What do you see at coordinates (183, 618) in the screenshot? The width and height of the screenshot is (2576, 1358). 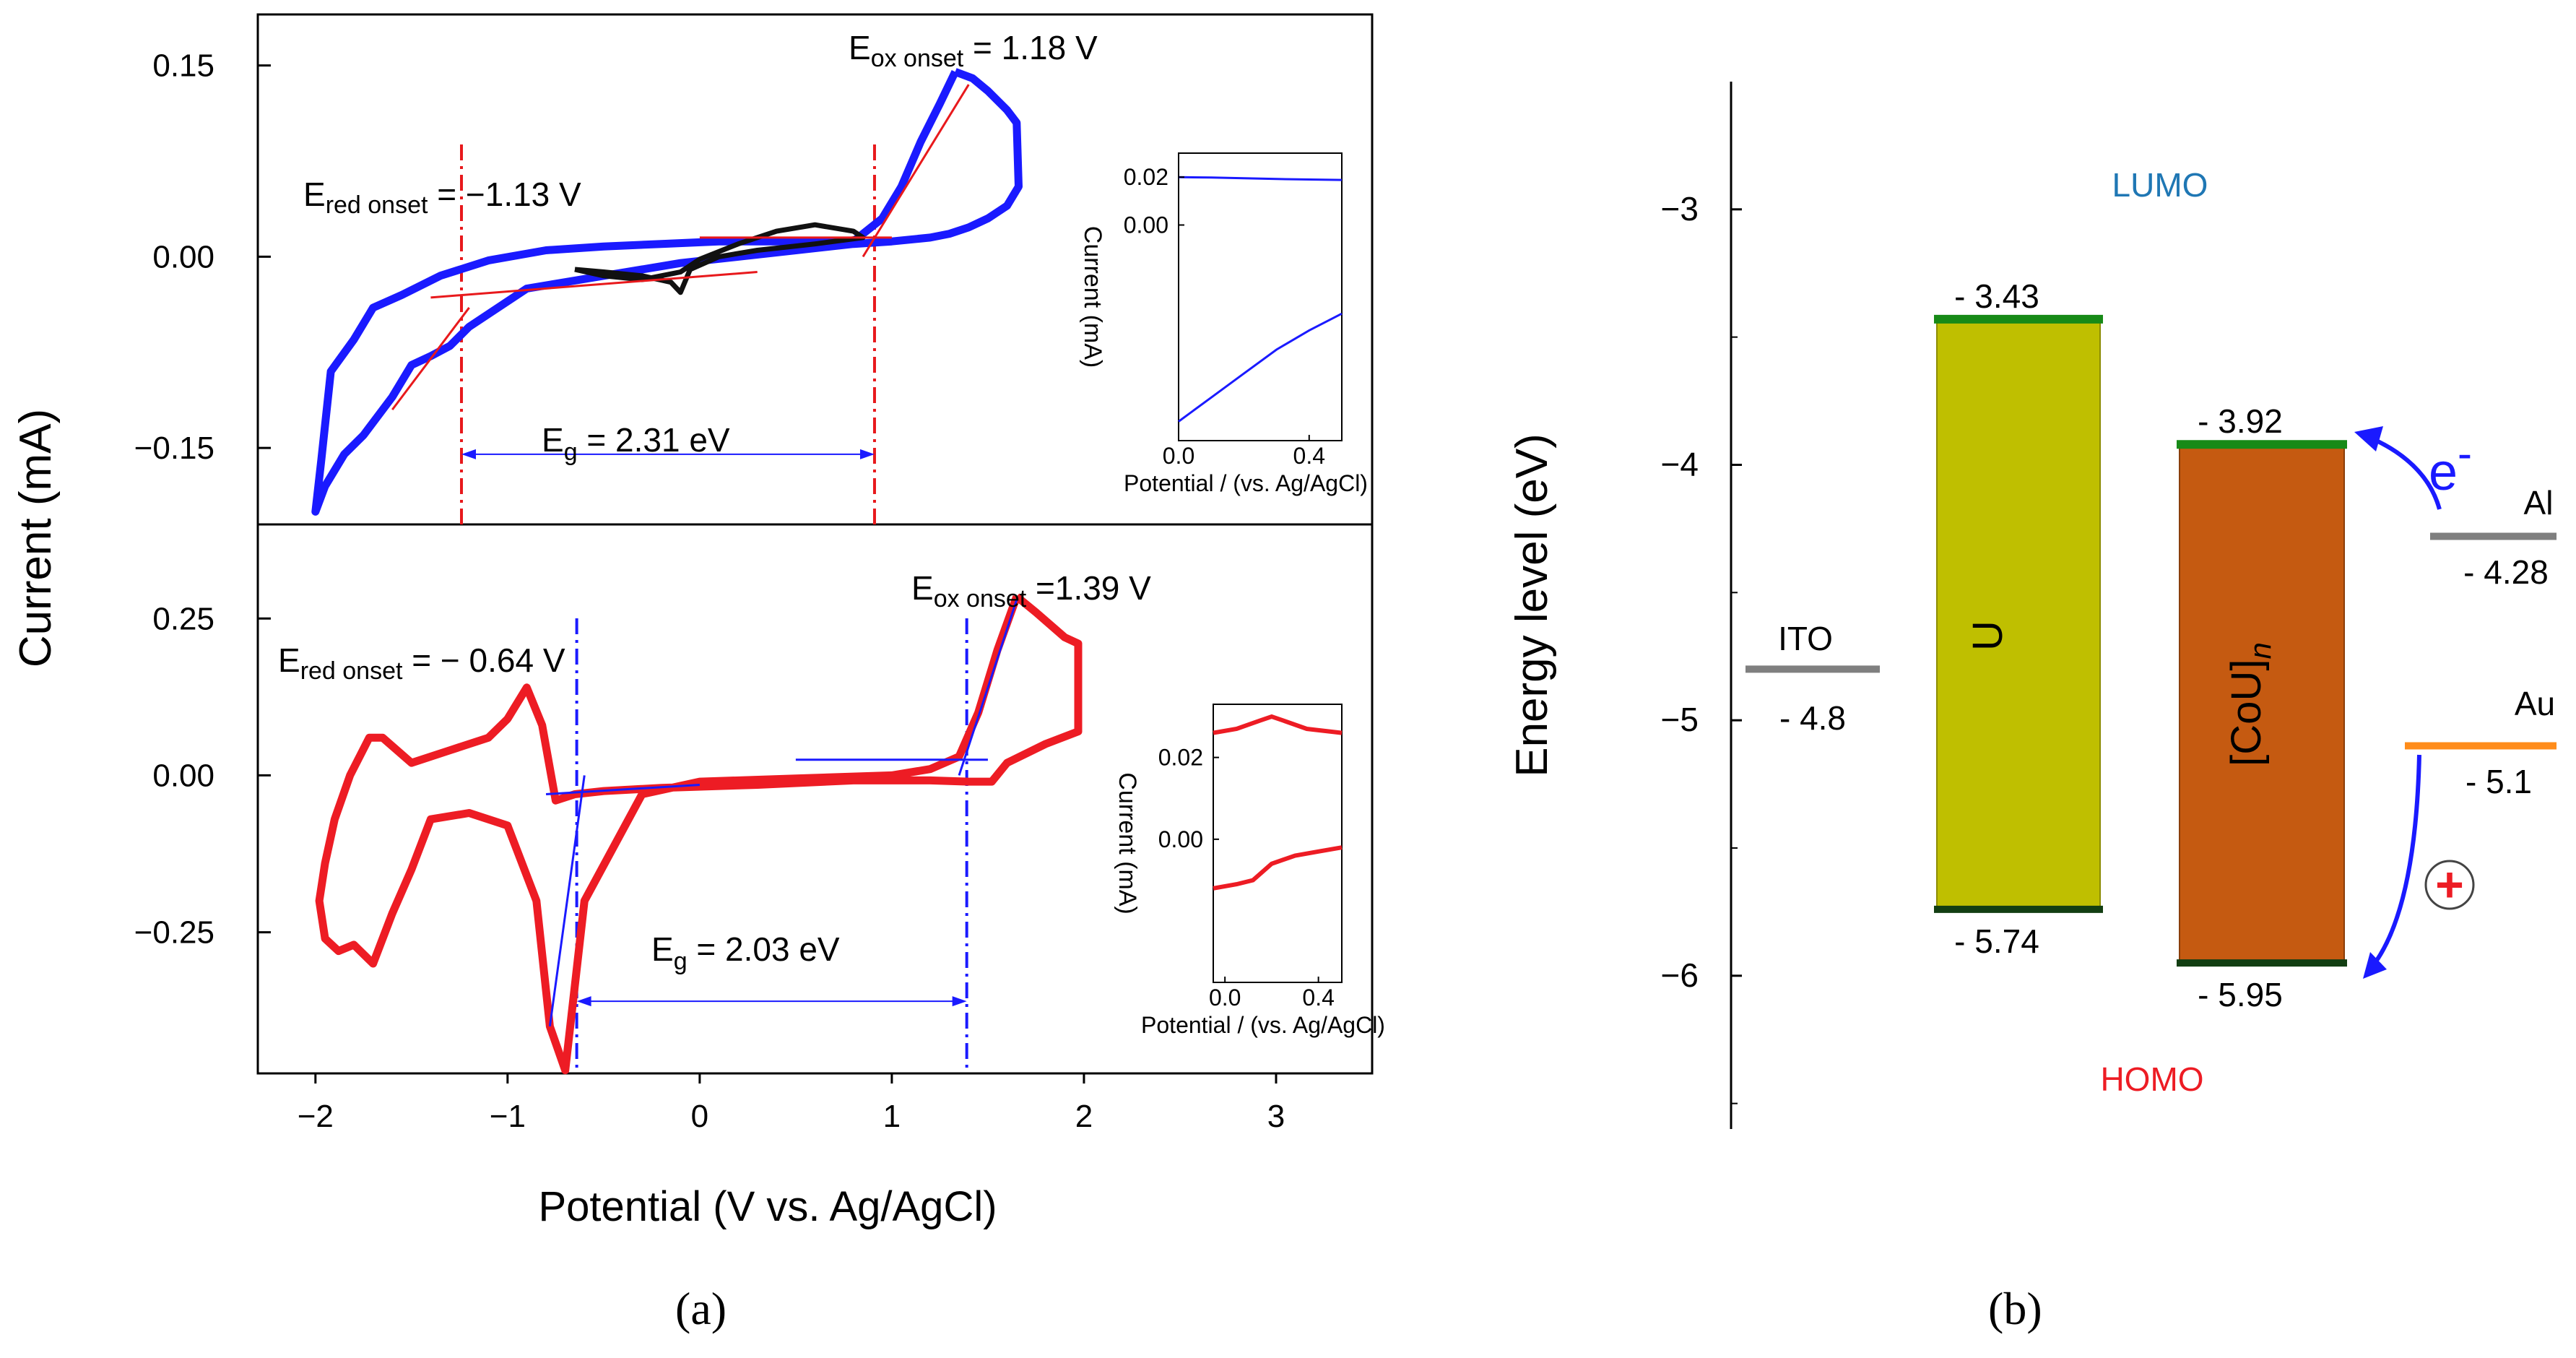 I see `y-tick-label: 0.25` at bounding box center [183, 618].